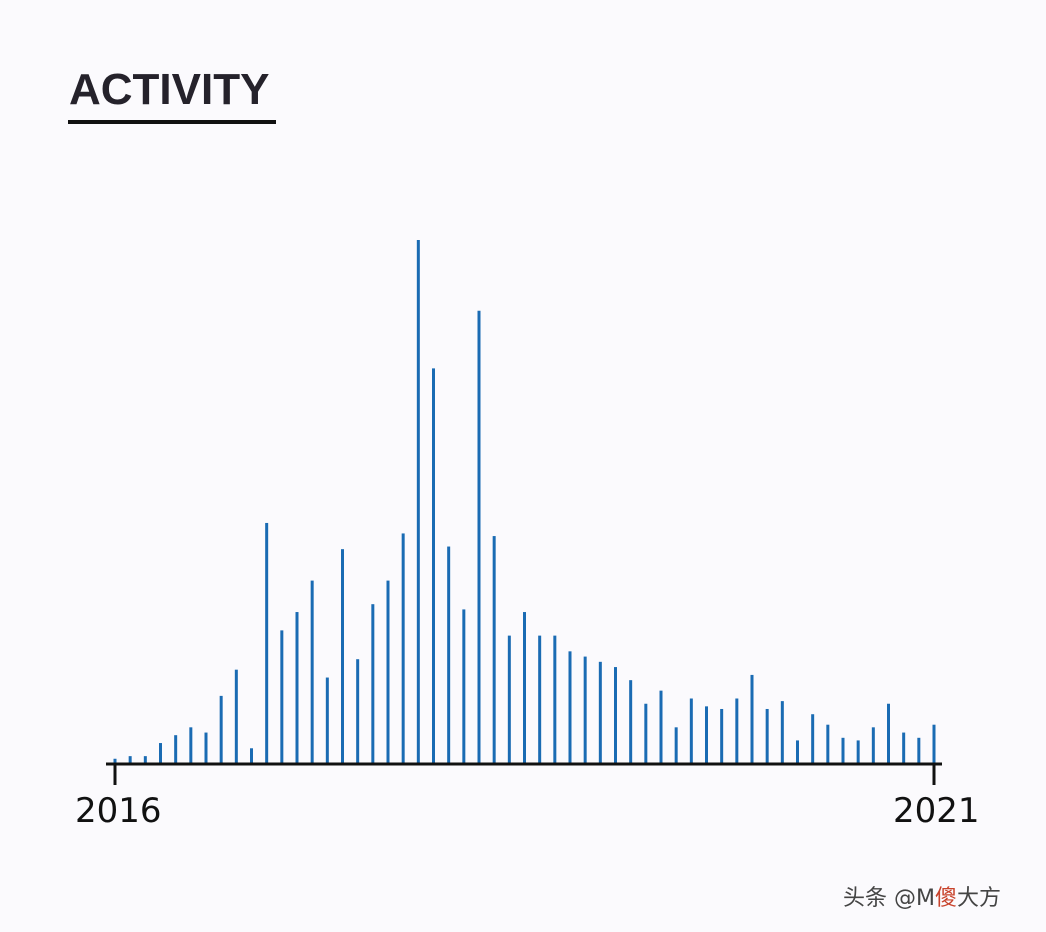  I want to click on chart-title: ACTIVITY, so click(169, 89).